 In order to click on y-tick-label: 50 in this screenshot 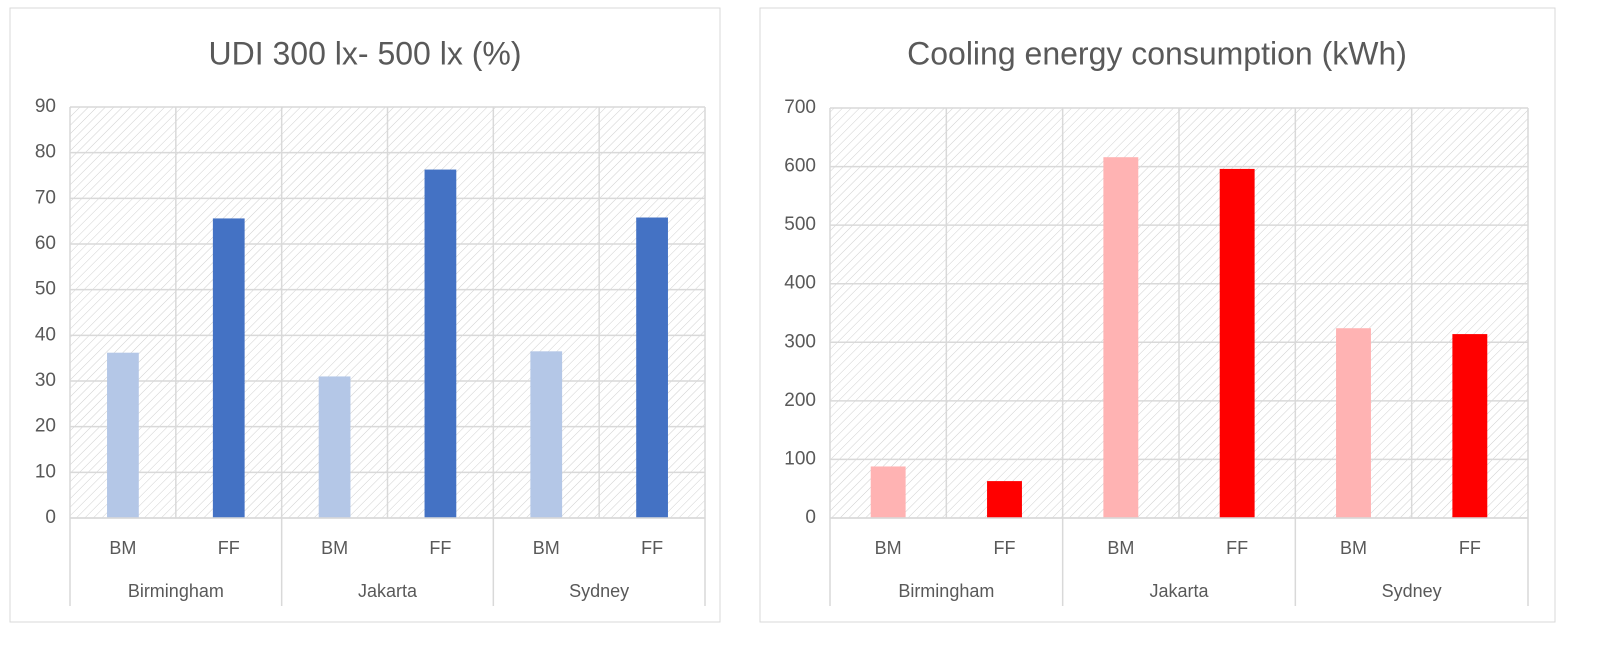, I will do `click(45, 289)`.